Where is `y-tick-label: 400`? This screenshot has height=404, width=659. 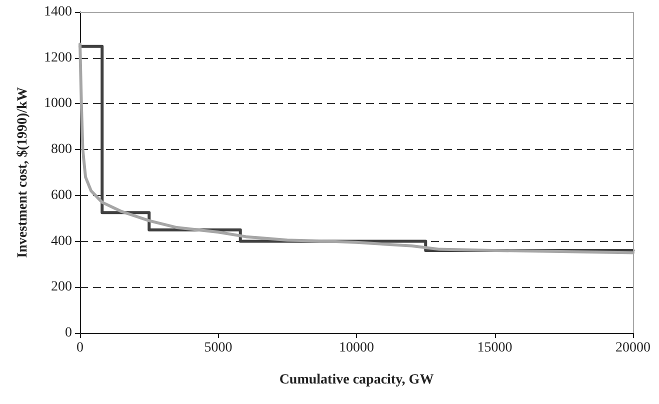 y-tick-label: 400 is located at coordinates (61, 241).